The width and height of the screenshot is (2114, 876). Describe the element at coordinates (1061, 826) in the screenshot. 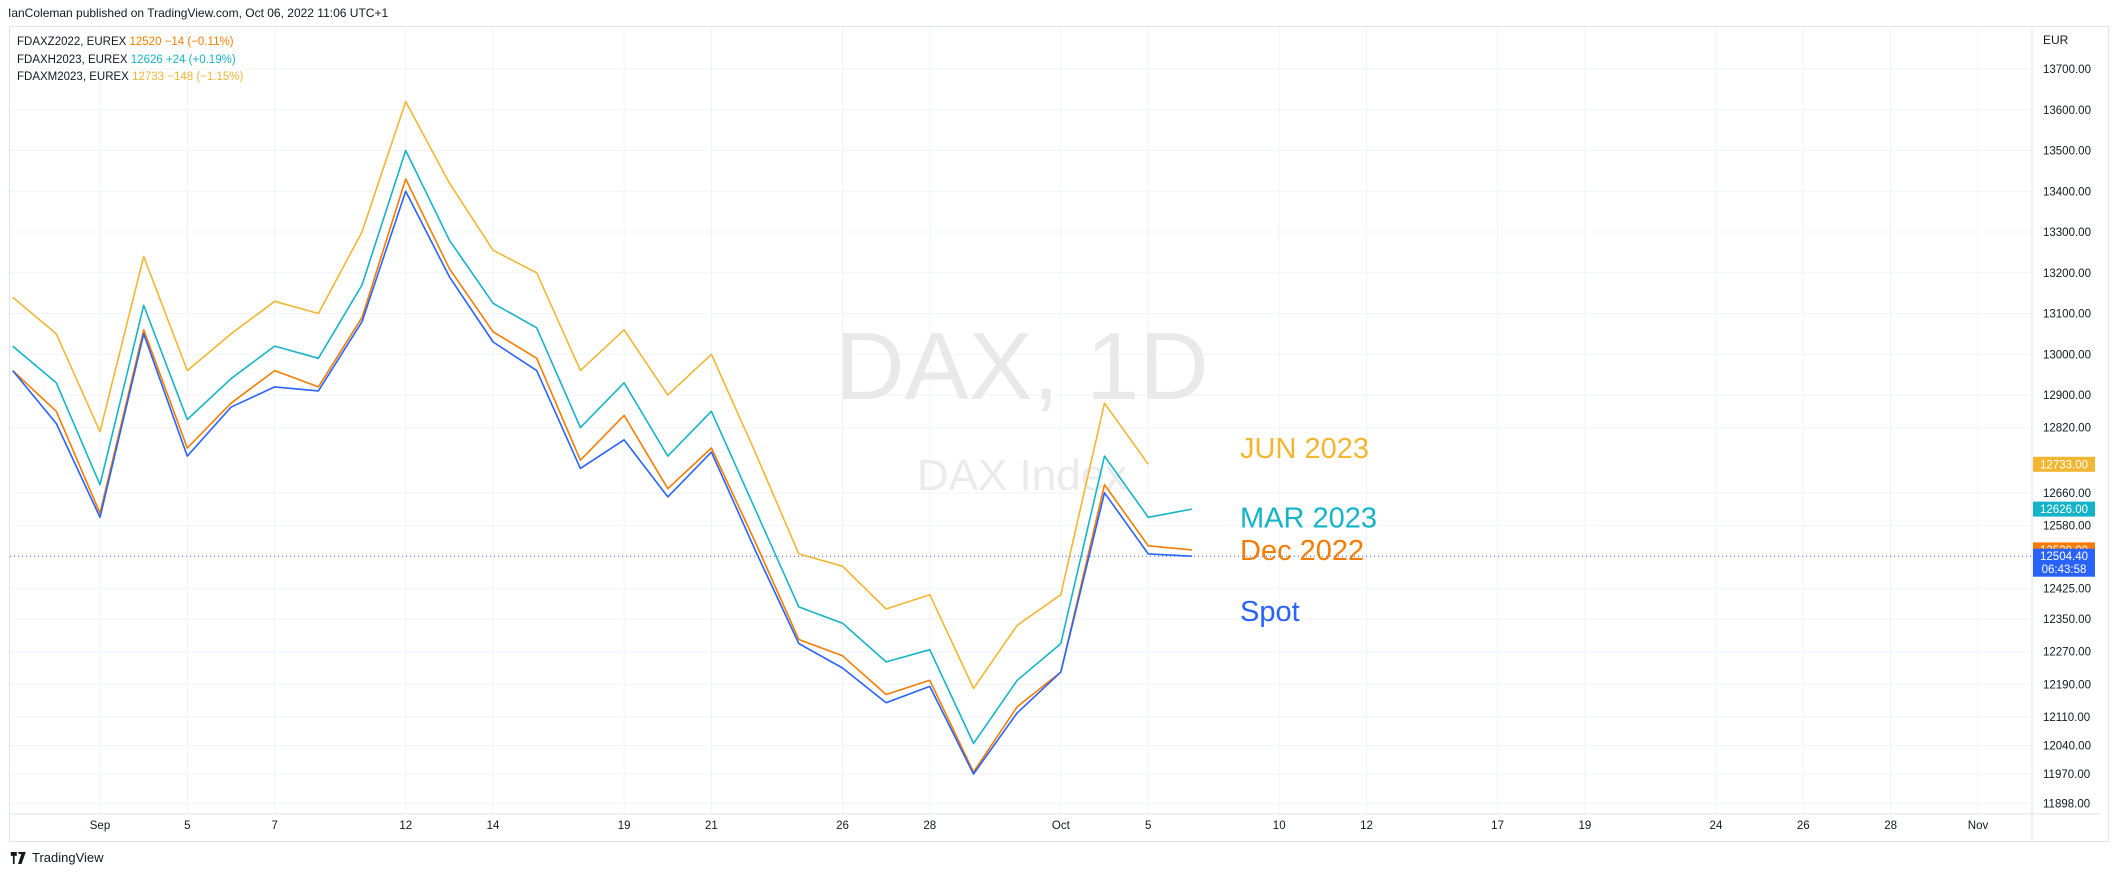

I see `x-tick-label: Oct` at that location.